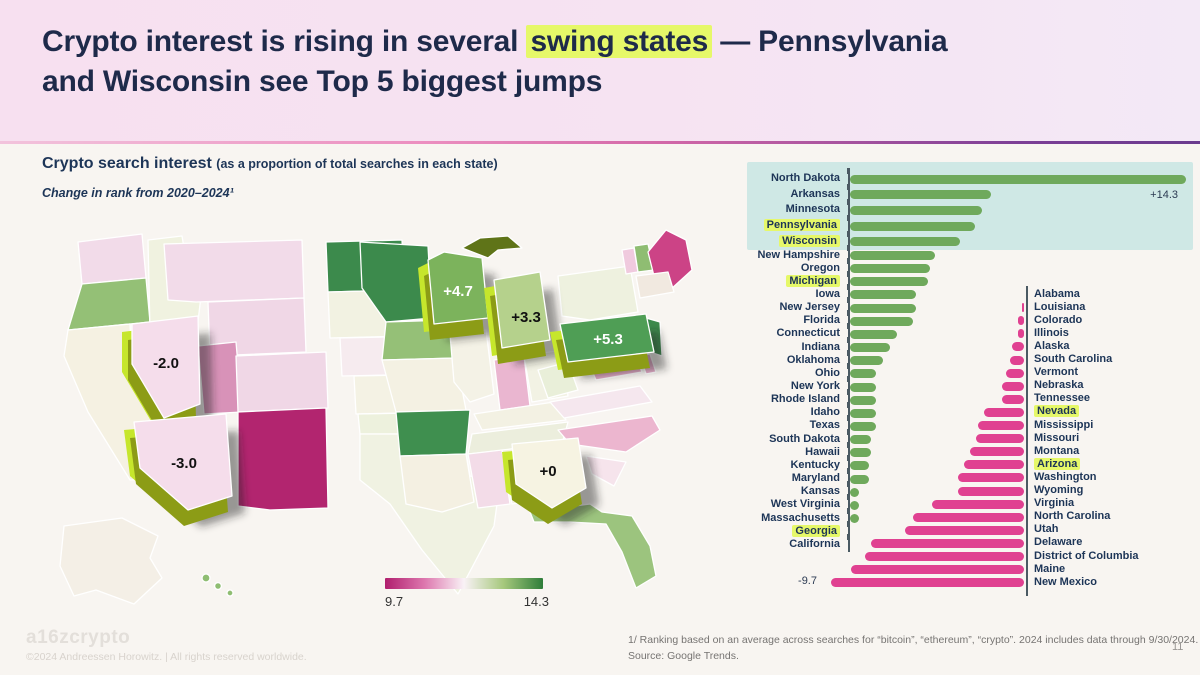 This screenshot has width=1200, height=675. Describe the element at coordinates (820, 267) in the screenshot. I see `bar-label-oregon: Oregon` at that location.